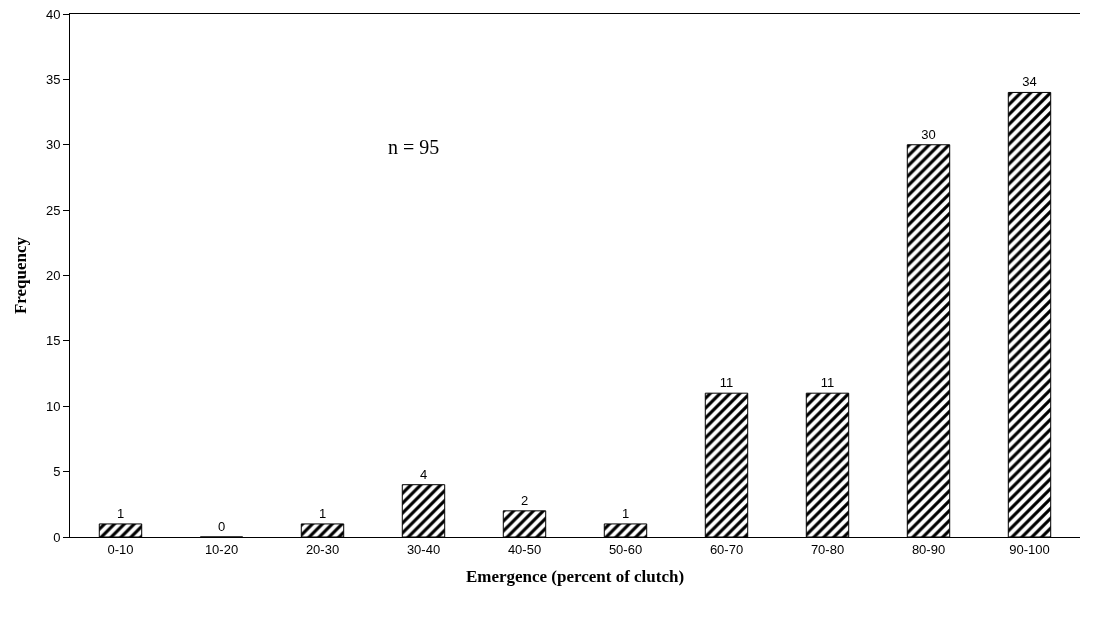 The height and width of the screenshot is (617, 1102). What do you see at coordinates (524, 549) in the screenshot?
I see `x-tick-label: 40-50` at bounding box center [524, 549].